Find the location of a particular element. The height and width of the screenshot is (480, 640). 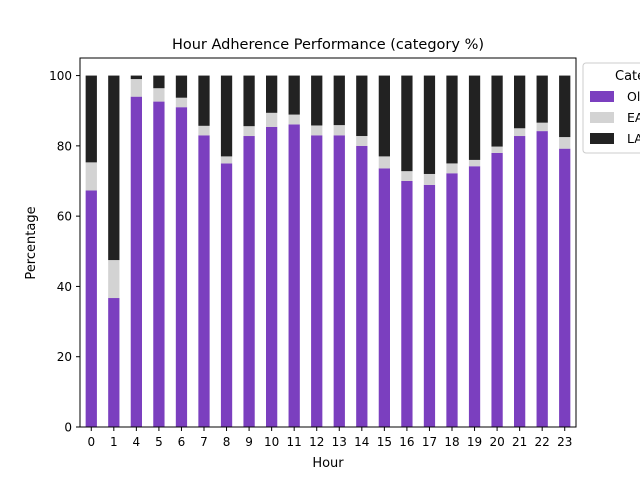

y-tick-label: 20 is located at coordinates (64, 357).